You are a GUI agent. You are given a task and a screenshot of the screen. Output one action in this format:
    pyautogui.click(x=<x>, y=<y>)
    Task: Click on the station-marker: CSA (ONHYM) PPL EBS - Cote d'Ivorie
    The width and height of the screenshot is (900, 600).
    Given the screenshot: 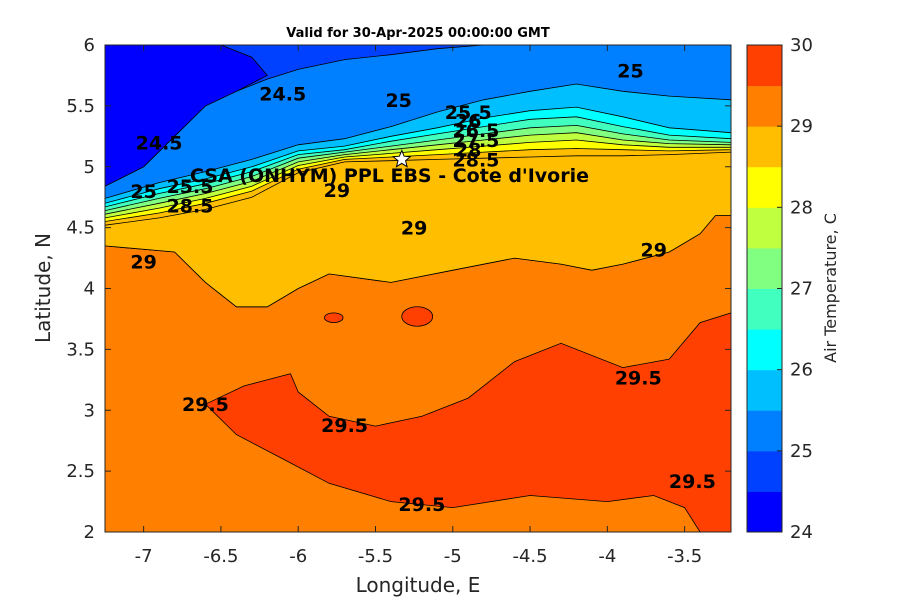 What is the action you would take?
    pyautogui.click(x=389, y=168)
    